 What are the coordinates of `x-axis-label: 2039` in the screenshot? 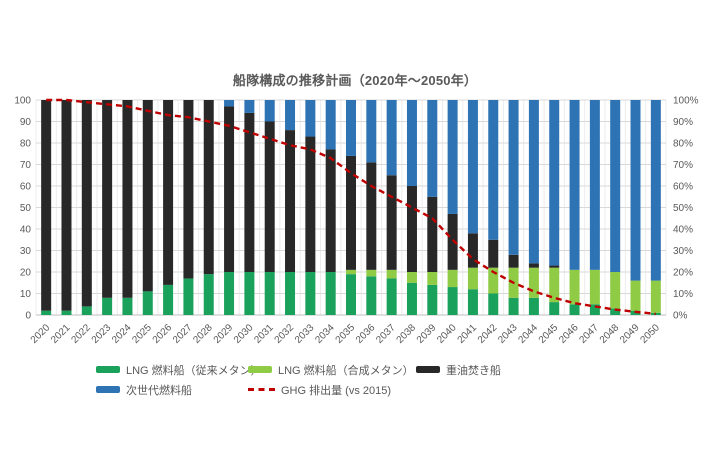 It's located at (427, 334).